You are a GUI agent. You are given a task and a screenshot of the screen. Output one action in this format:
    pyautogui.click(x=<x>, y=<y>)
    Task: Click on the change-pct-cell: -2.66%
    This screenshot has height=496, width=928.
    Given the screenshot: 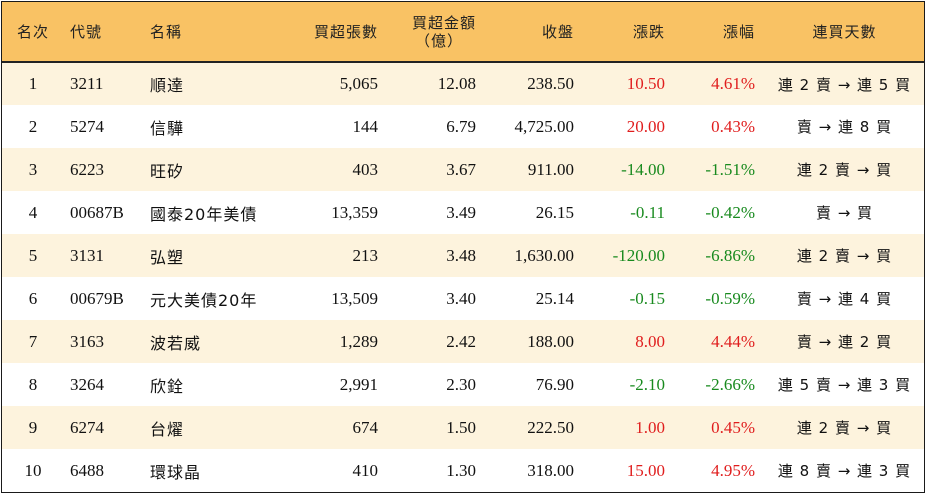 What is the action you would take?
    pyautogui.click(x=720, y=384)
    